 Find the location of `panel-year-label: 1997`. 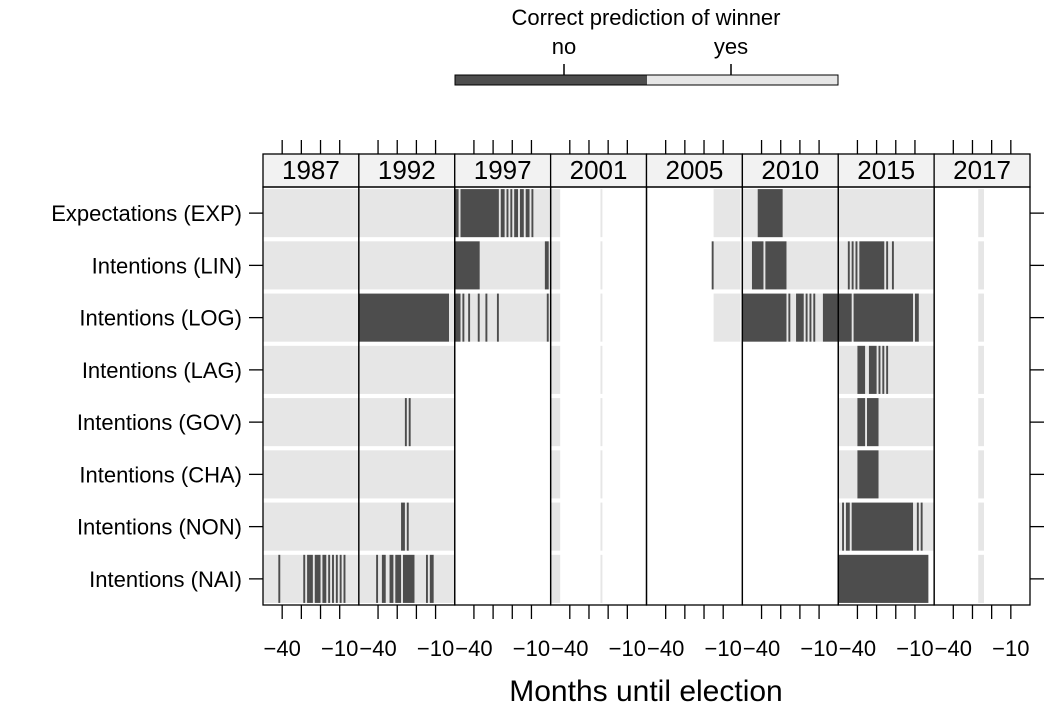

panel-year-label: 1997 is located at coordinates (503, 170).